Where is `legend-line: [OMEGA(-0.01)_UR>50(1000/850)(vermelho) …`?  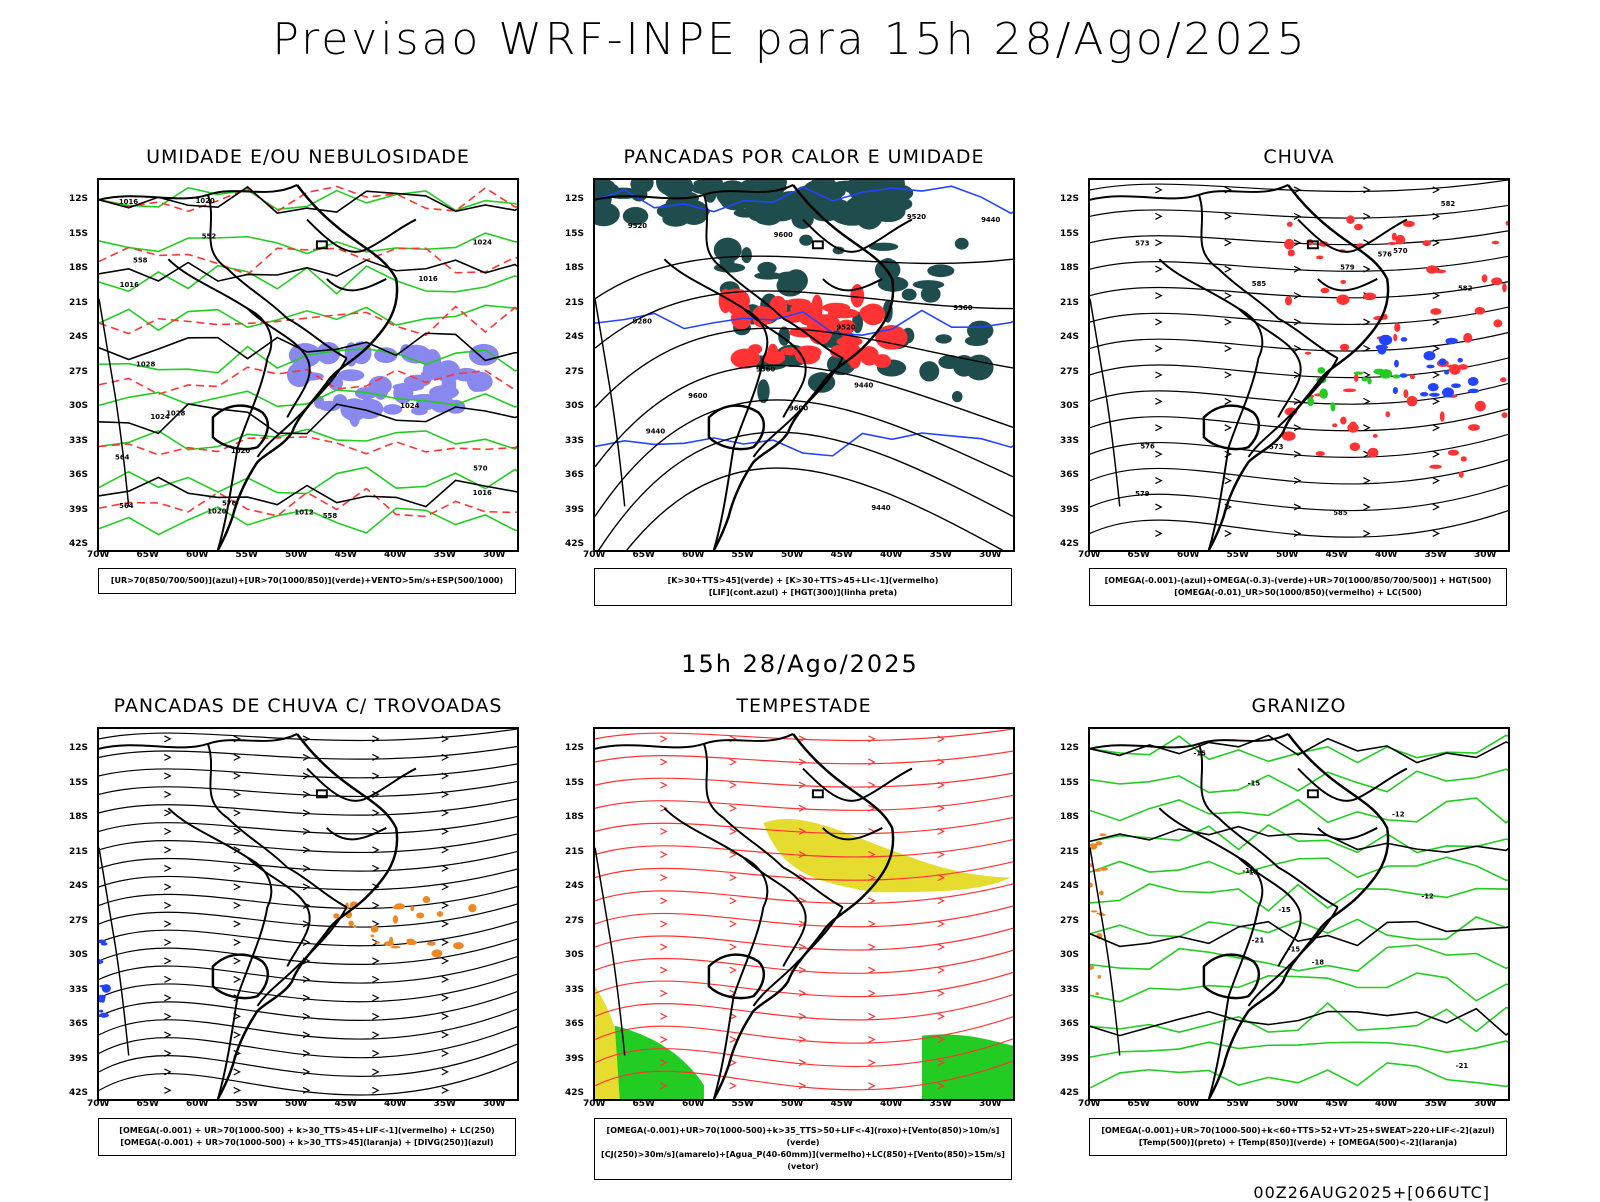 legend-line: [OMEGA(-0.01)_UR>50(1000/850)(vermelho) … is located at coordinates (1298, 592).